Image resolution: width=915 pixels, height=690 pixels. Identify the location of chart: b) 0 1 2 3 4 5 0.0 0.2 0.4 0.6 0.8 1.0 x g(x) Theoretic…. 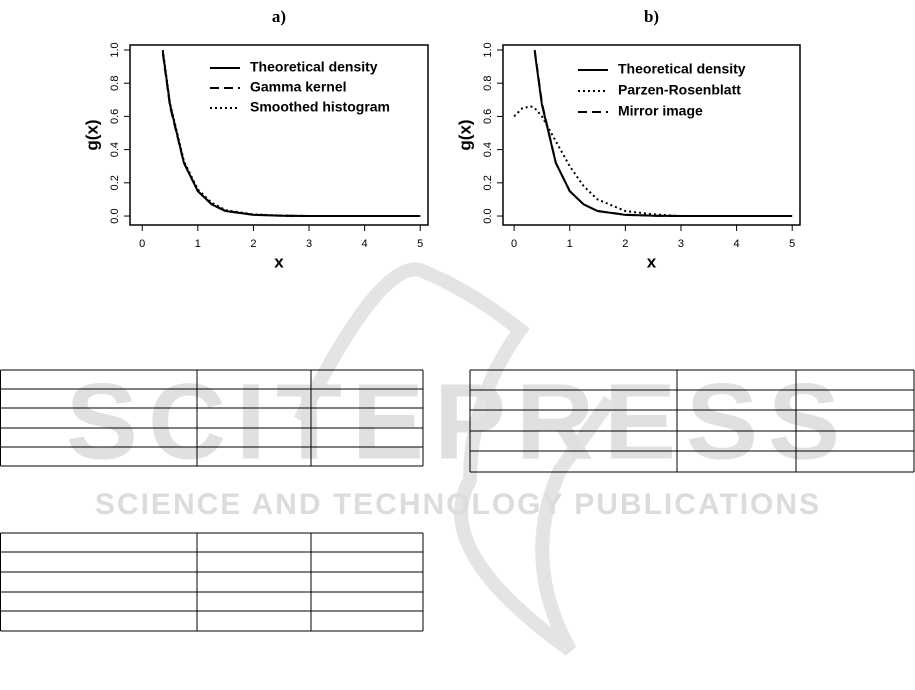
(628, 139).